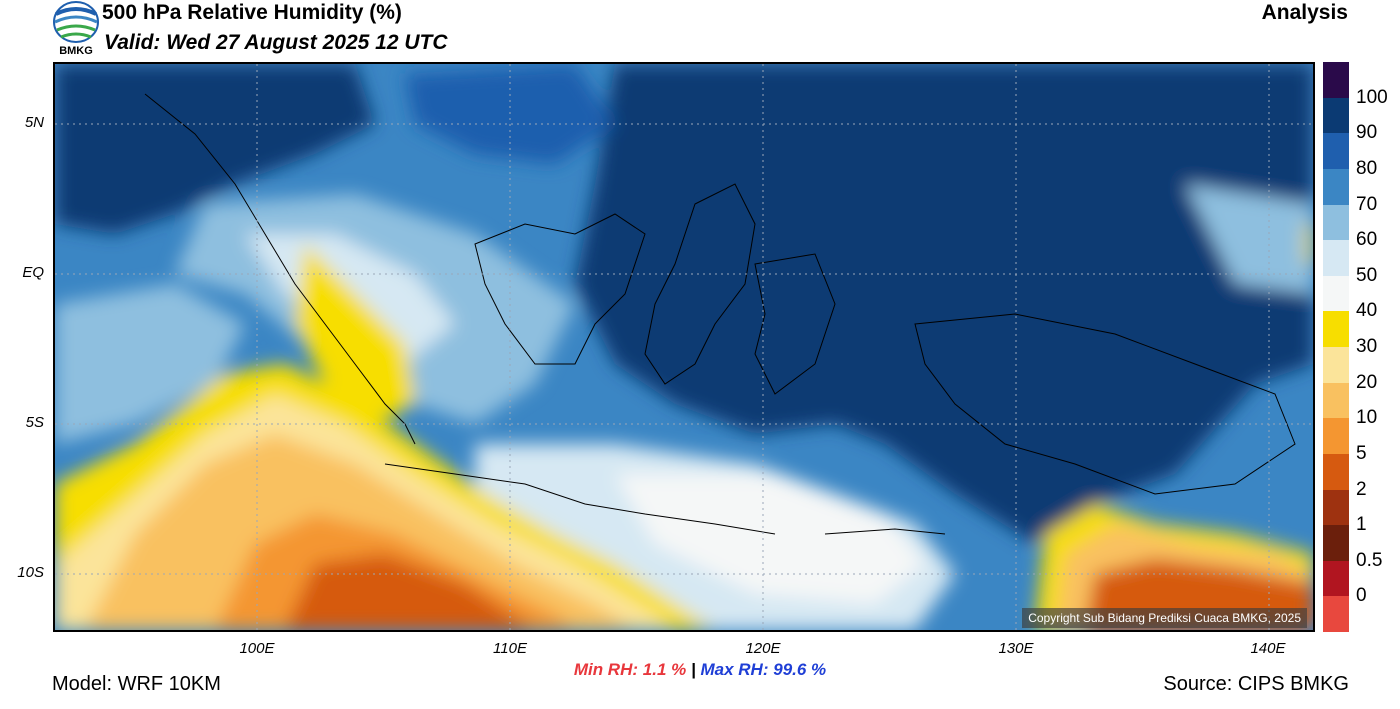  I want to click on colorbar-level-label: 60, so click(1367, 240).